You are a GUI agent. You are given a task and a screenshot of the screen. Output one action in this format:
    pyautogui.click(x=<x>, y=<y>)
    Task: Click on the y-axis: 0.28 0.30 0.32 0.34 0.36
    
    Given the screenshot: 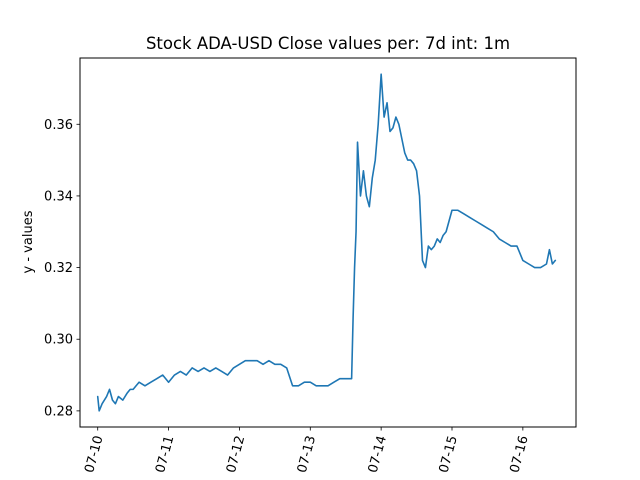 What is the action you would take?
    pyautogui.click(x=62, y=268)
    